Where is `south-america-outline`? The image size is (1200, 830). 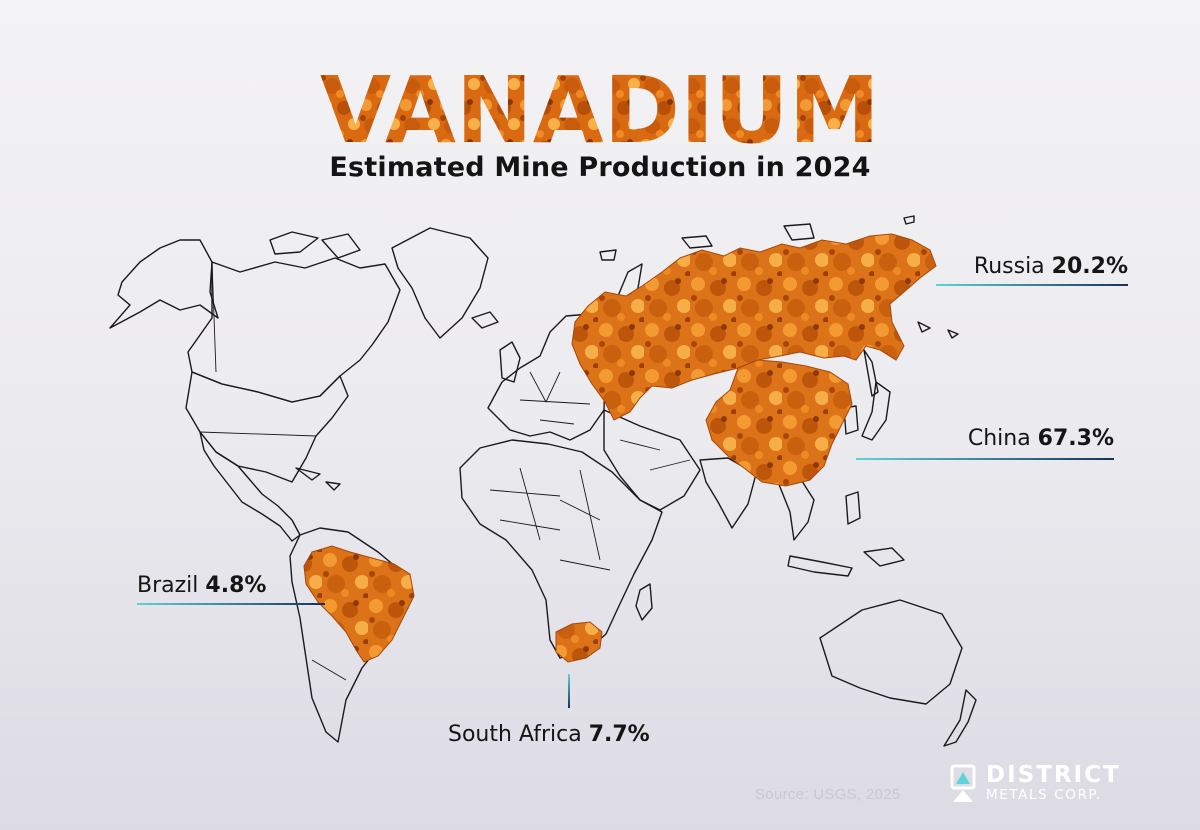
south-america-outline is located at coordinates (349, 635).